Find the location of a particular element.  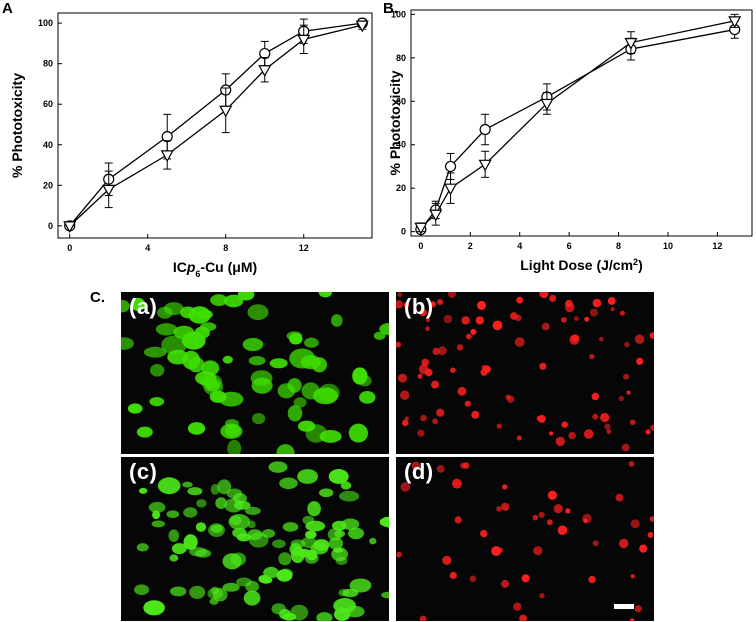

series-0-point is located at coordinates (265, 53).